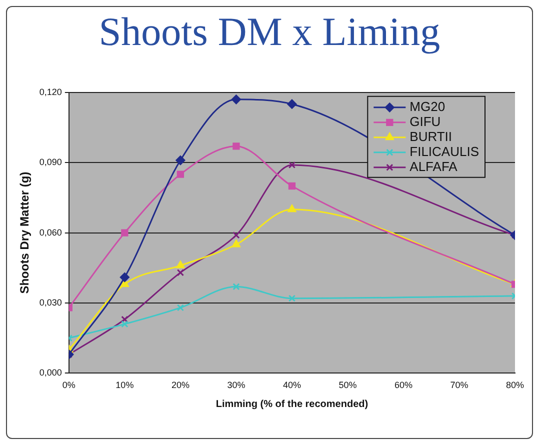  Describe the element at coordinates (515, 385) in the screenshot. I see `x-tick-label: 80%` at that location.